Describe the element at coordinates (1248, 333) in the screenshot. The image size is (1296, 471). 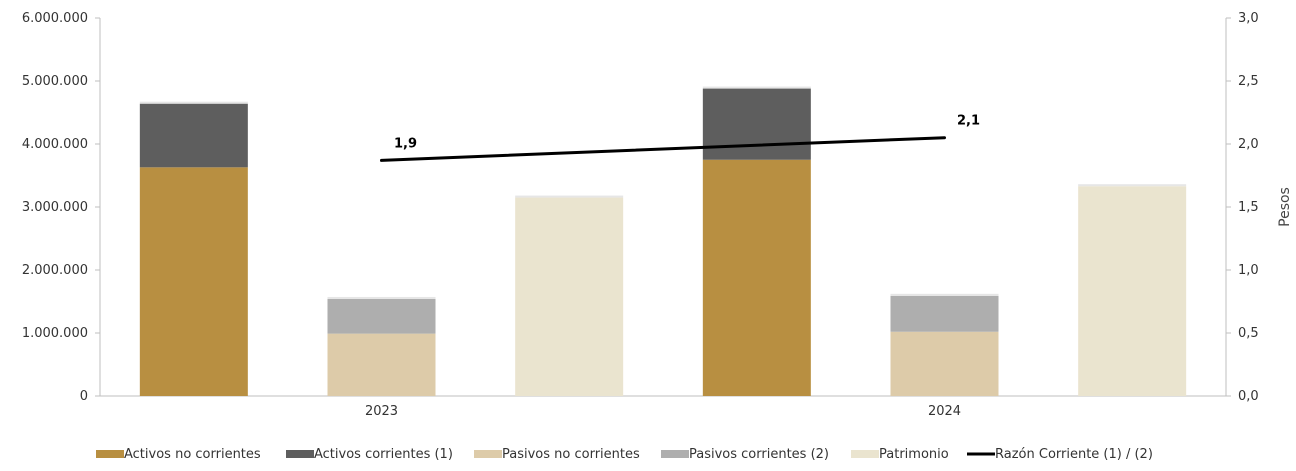
I see `right-axis-tick-label: 0,5` at that location.